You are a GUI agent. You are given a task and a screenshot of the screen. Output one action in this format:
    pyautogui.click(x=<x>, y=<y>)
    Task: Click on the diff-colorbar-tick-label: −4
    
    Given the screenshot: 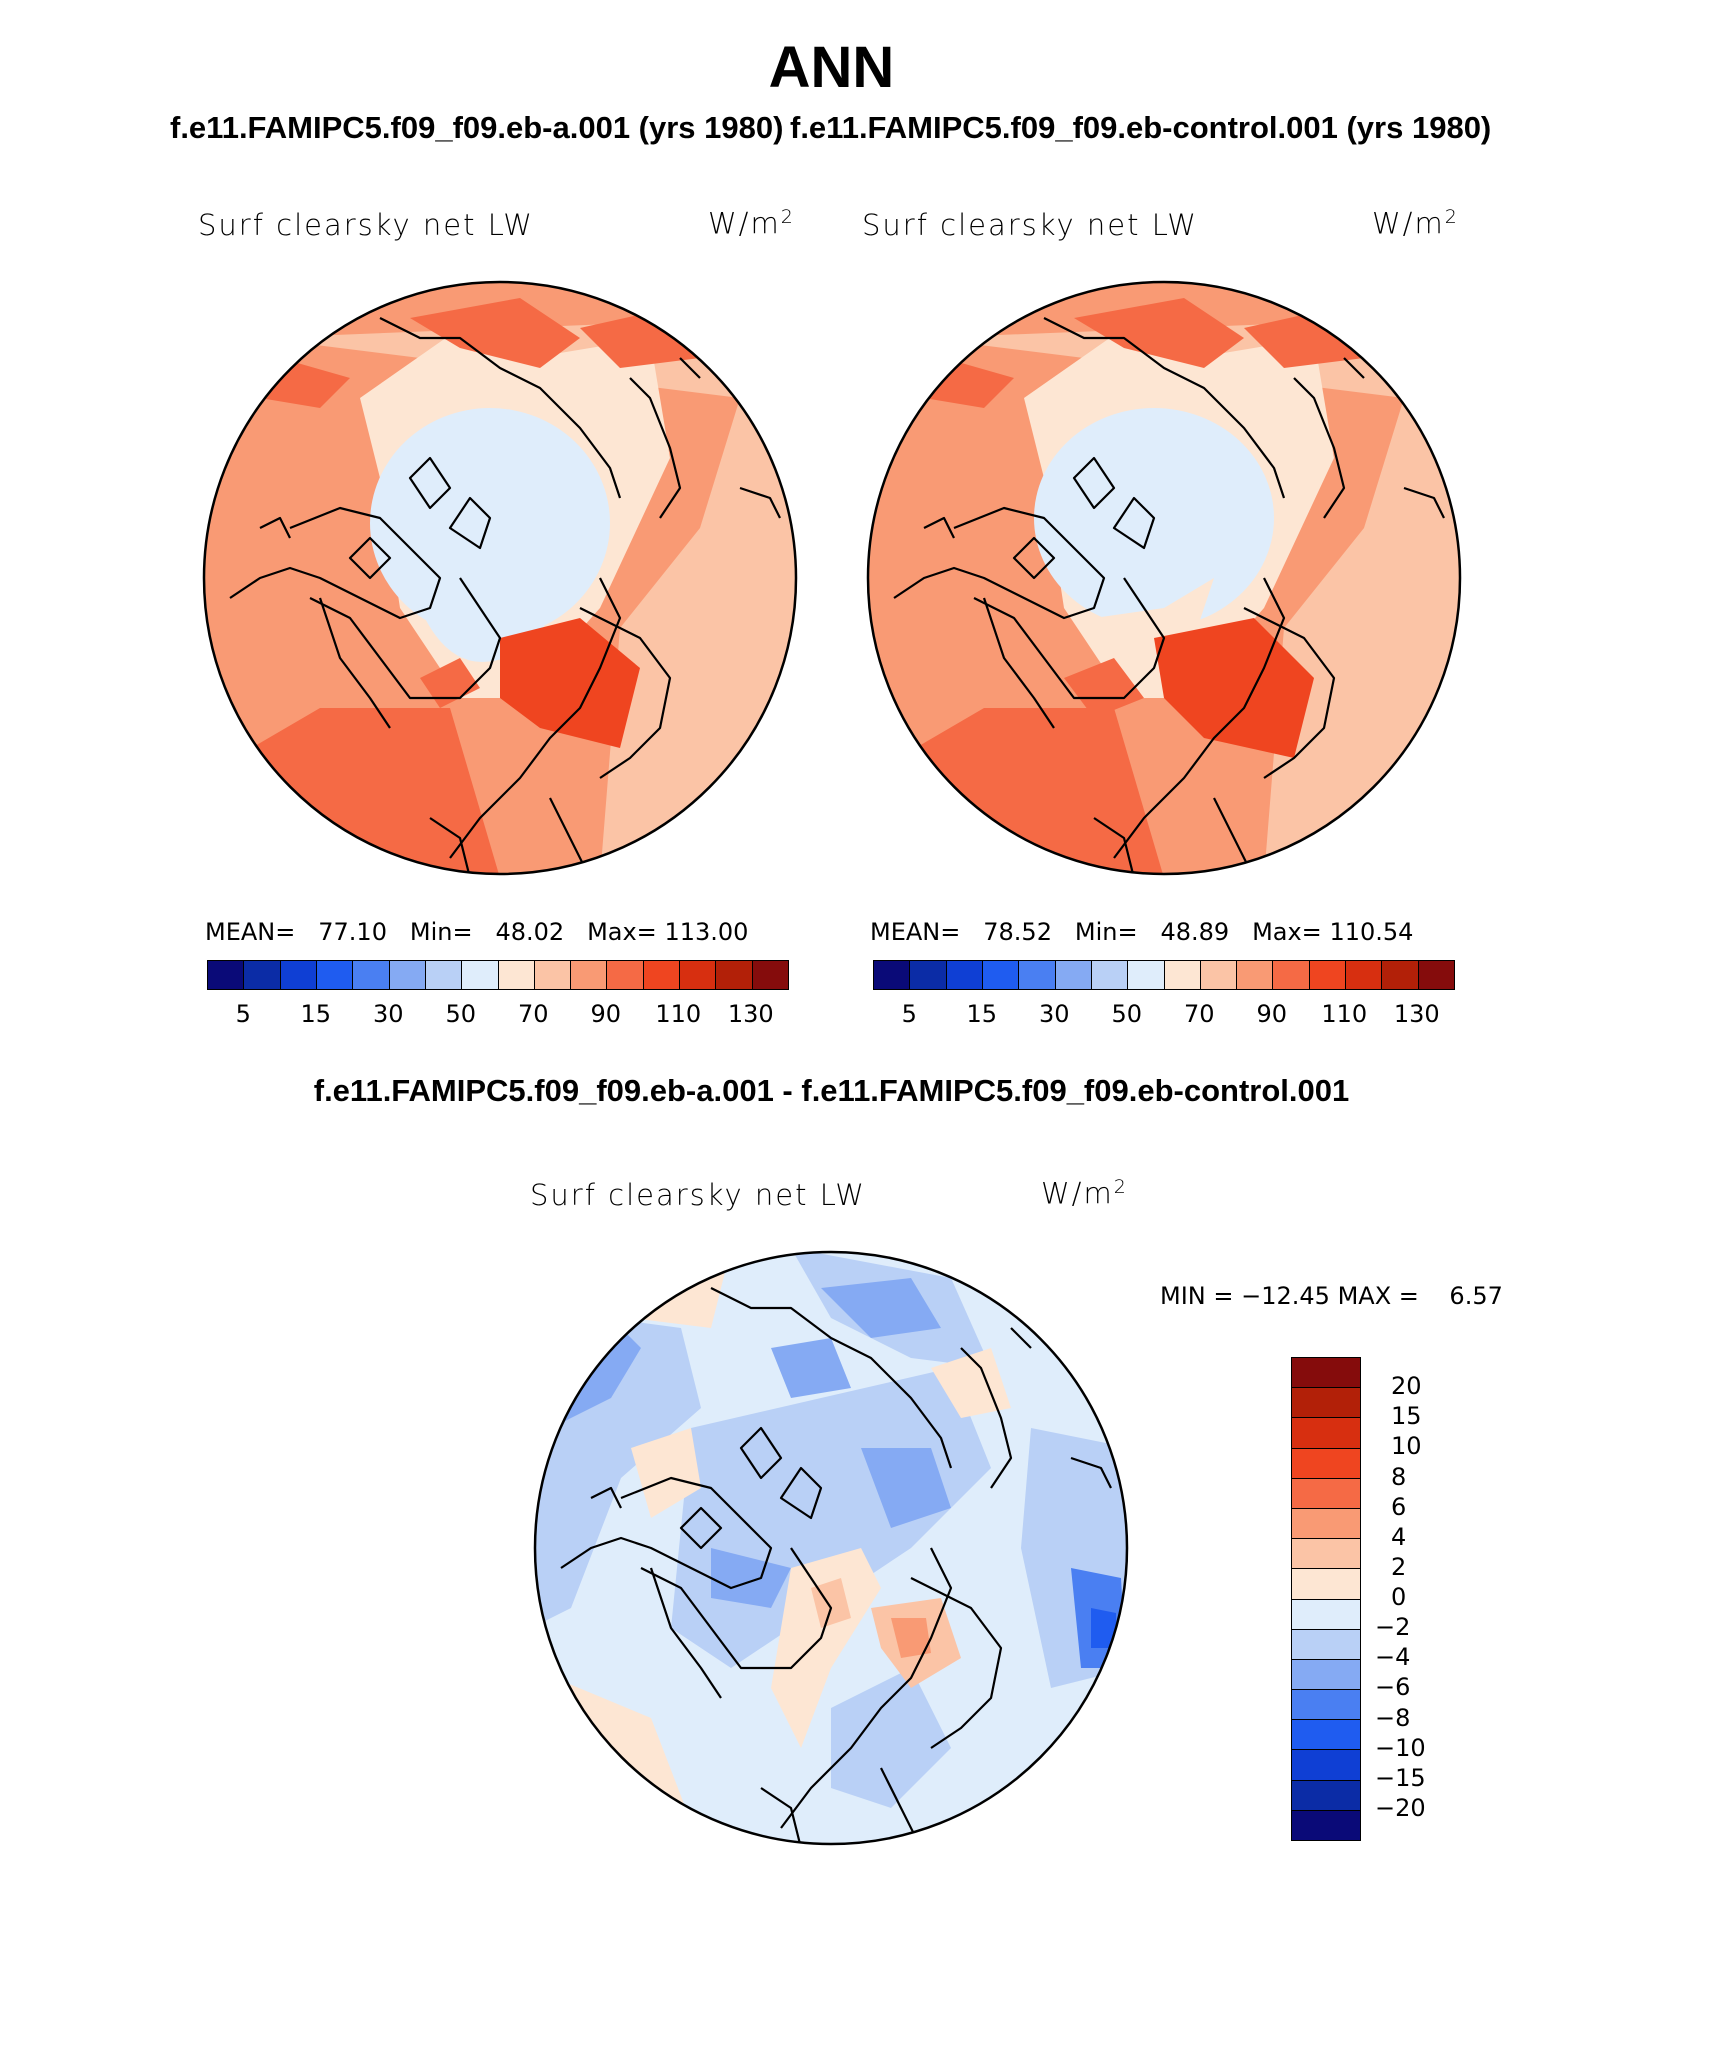 What is the action you would take?
    pyautogui.click(x=1393, y=1657)
    